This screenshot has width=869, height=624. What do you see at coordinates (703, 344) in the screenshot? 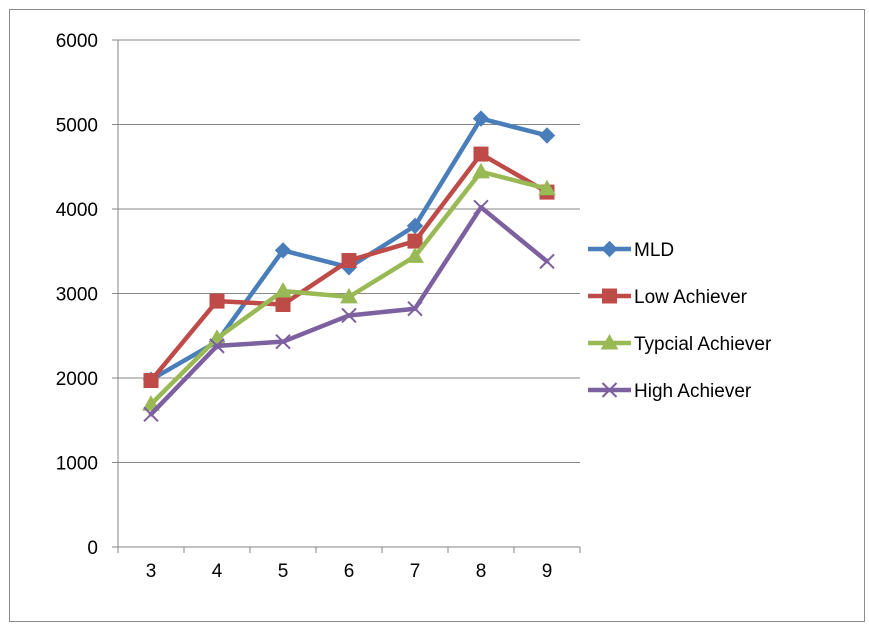
I see `legend-label: Typcial Achiever` at bounding box center [703, 344].